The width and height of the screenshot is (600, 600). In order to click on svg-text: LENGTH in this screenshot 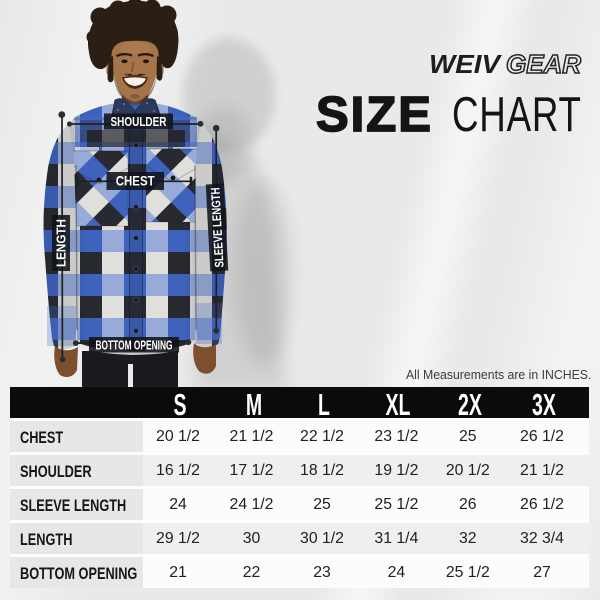, I will do `click(61, 243)`.